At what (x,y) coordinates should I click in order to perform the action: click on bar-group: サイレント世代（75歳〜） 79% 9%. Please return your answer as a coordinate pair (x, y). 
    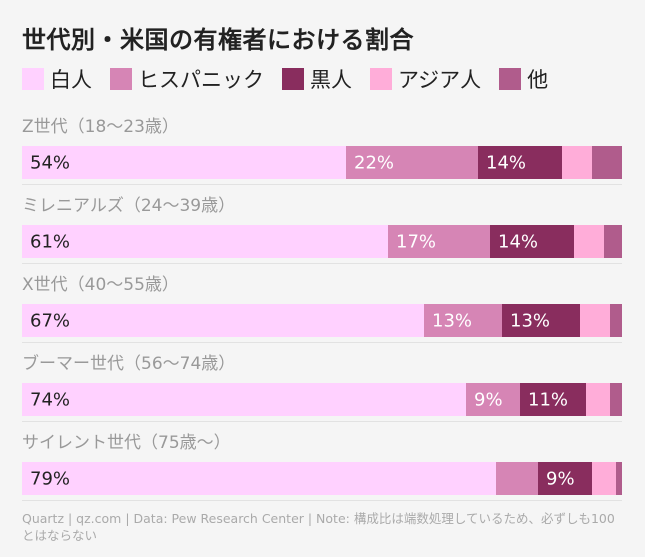
    Looking at the image, I should click on (322, 467).